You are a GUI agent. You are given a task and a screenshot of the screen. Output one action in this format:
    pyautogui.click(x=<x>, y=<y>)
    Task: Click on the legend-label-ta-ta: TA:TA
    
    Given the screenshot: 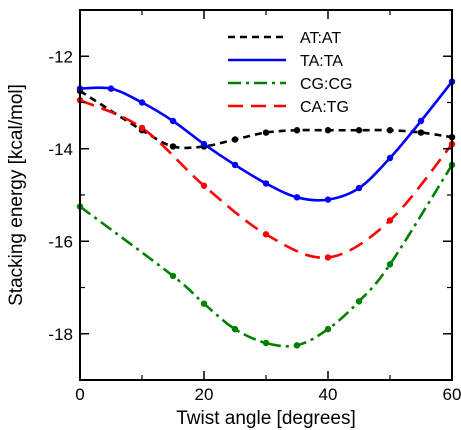 What is the action you would take?
    pyautogui.click(x=321, y=61)
    